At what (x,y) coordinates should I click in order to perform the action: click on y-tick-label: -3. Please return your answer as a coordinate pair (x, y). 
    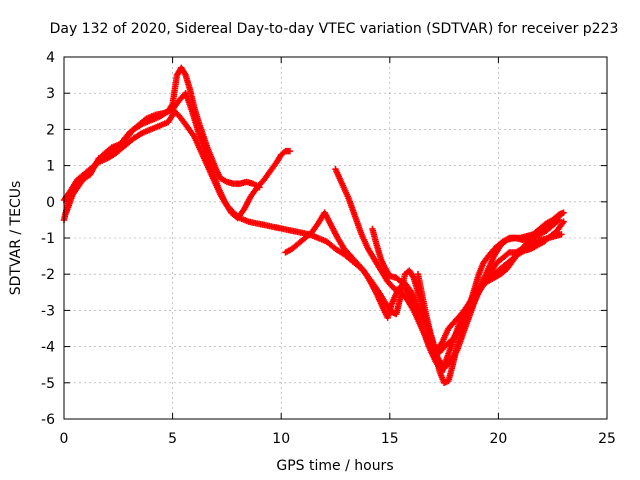
    Looking at the image, I should click on (48, 311).